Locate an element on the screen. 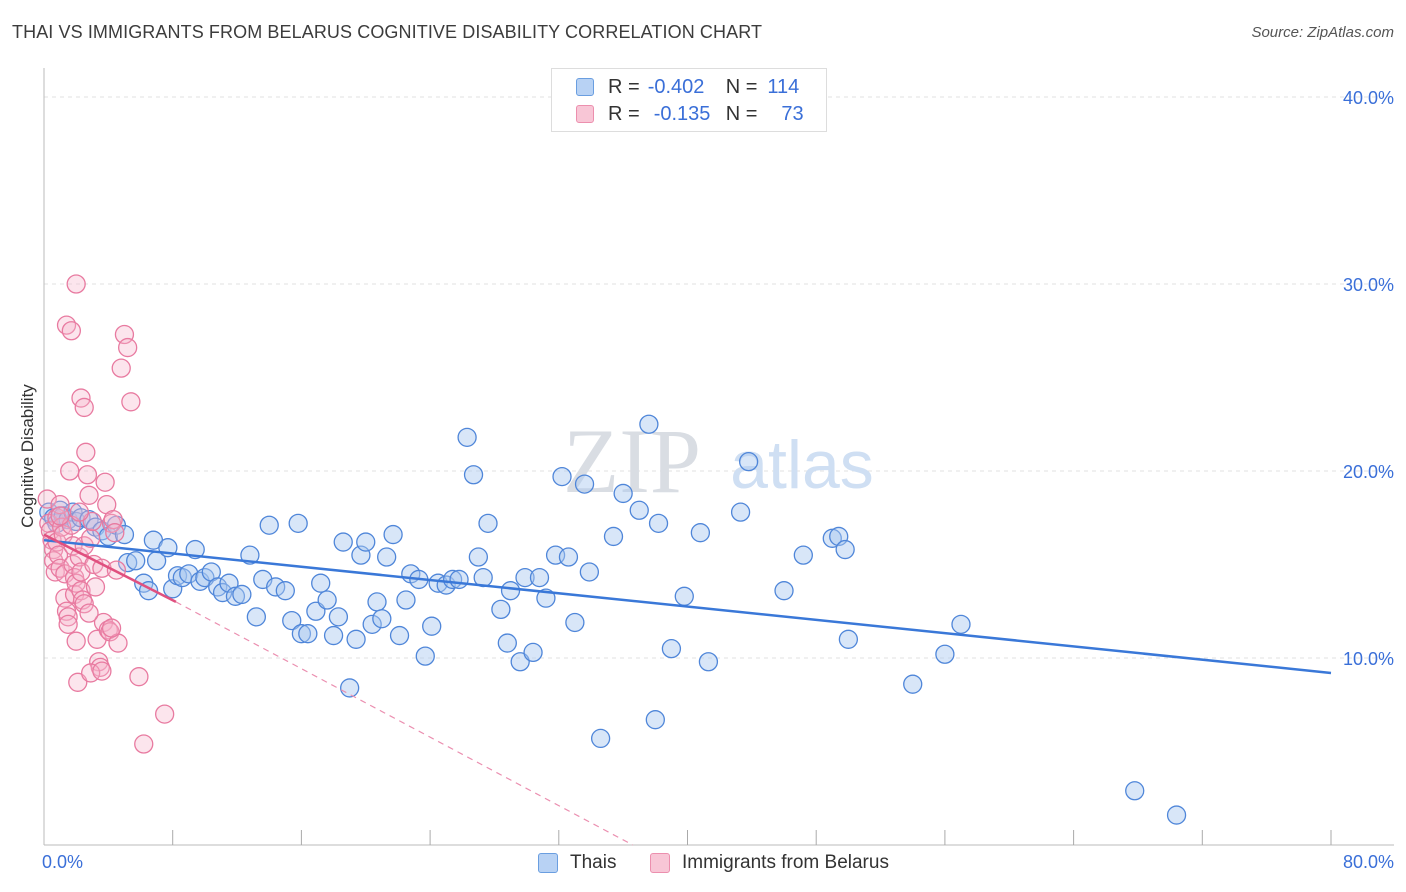 Image resolution: width=1406 pixels, height=892 pixels. legend-swatch-blue is located at coordinates (585, 87).